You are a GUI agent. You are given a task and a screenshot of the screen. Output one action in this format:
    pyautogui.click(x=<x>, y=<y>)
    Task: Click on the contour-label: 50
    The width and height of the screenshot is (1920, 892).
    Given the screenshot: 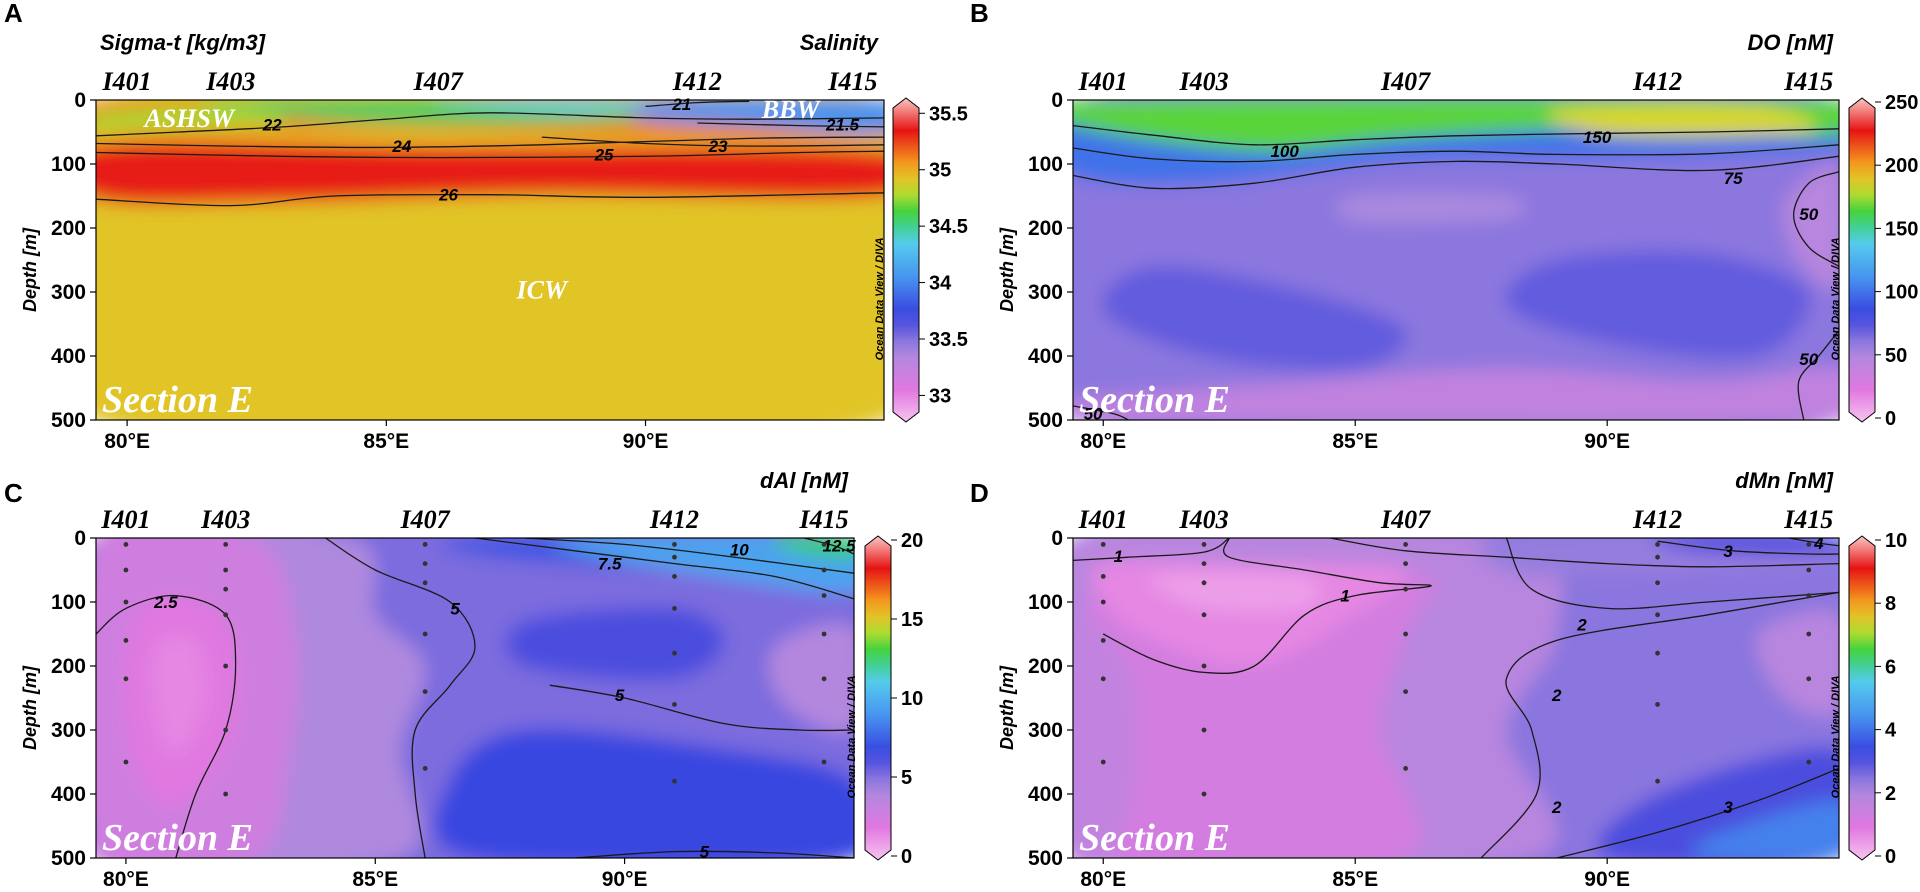 What is the action you would take?
    pyautogui.click(x=1808, y=214)
    